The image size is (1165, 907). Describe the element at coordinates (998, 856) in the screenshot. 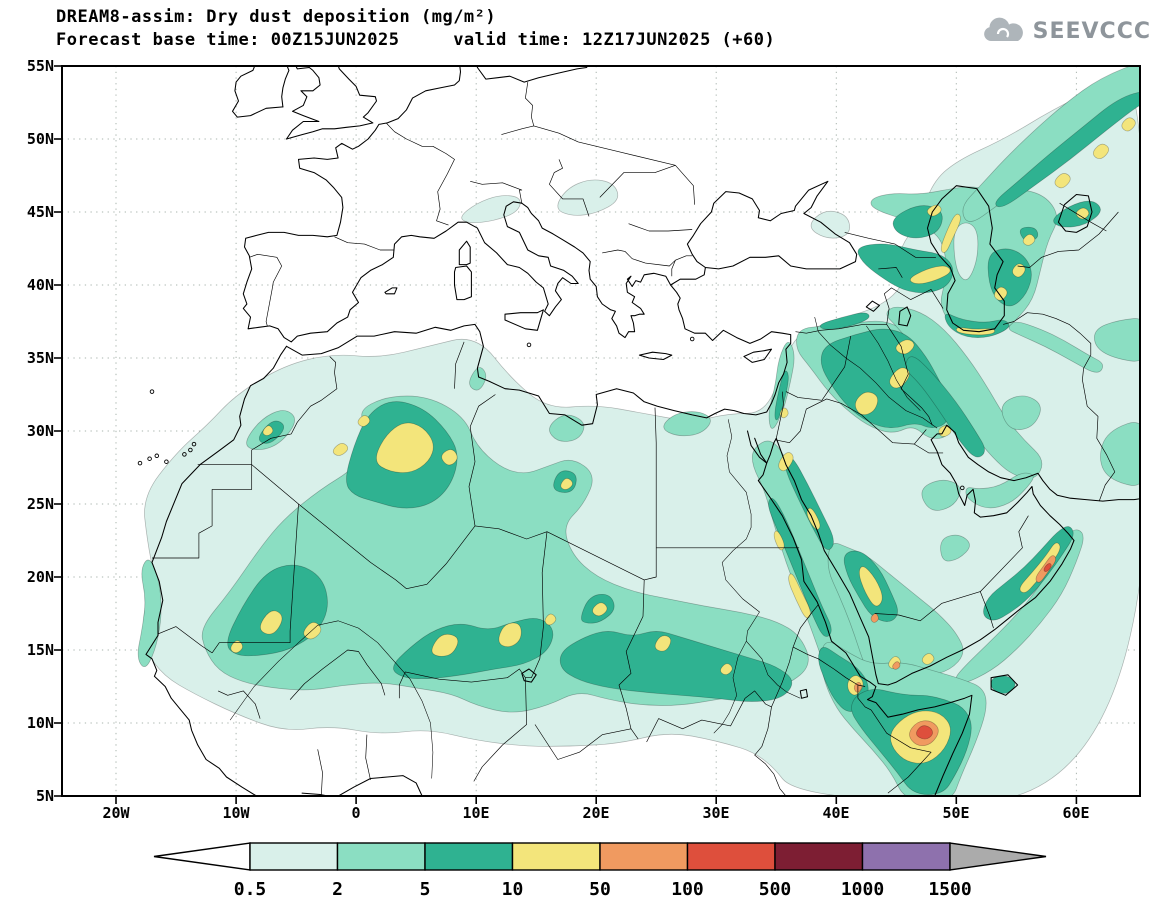

I see `colorbar-arrow-right` at that location.